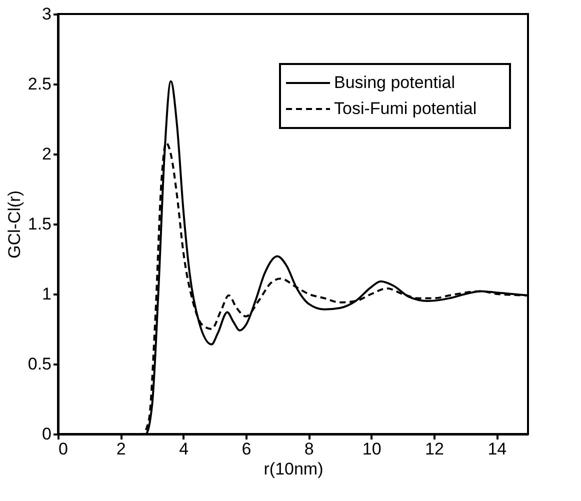 The height and width of the screenshot is (501, 581). I want to click on y-tick-label: 3, so click(47, 14).